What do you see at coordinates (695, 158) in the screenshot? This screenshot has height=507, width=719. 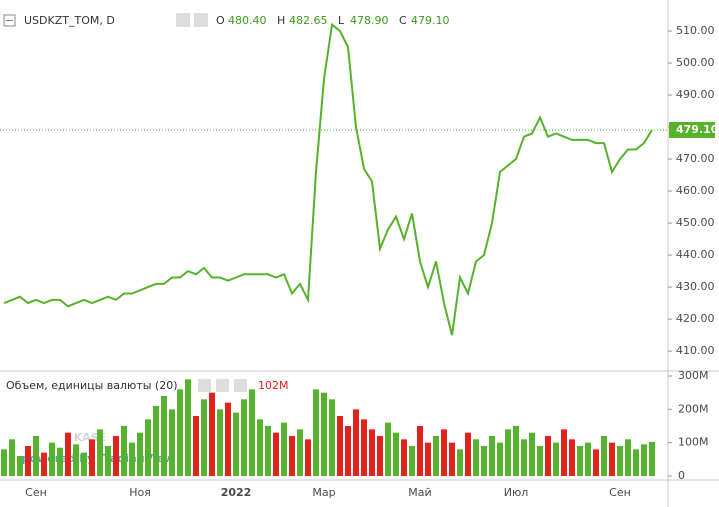 I see `y-tick-label: 470.00` at bounding box center [695, 158].